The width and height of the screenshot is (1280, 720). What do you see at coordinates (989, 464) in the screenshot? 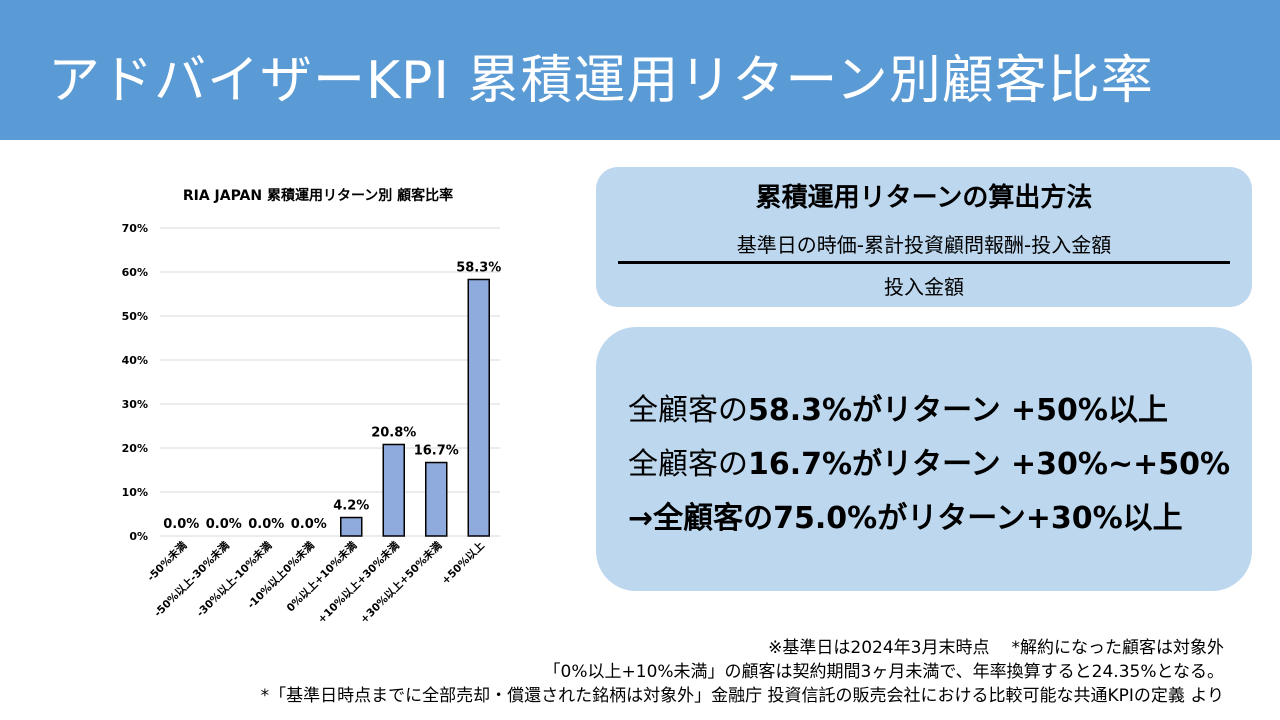
I see `summary-line-2-highlight: 16.7%がリターン +30%~+50%` at bounding box center [989, 464].